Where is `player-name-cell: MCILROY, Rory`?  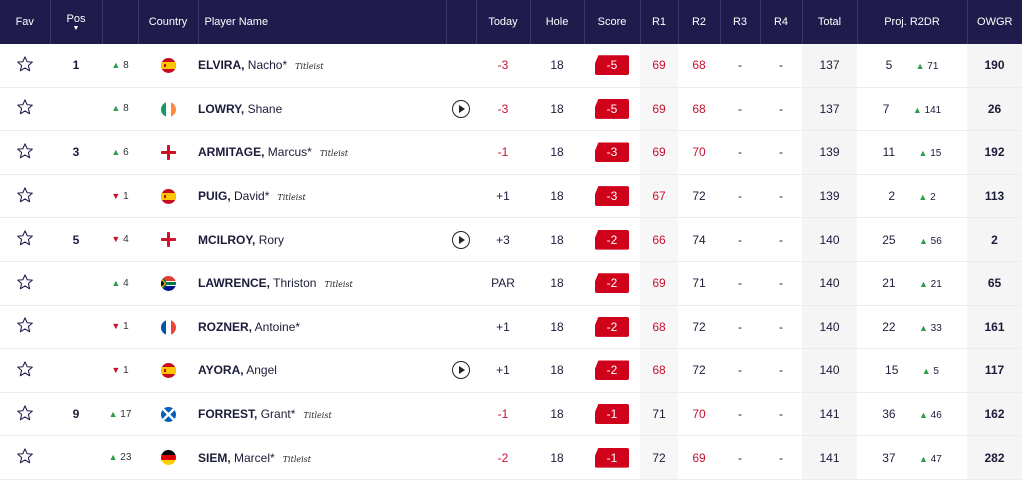
player-name-cell: MCILROY, Rory is located at coordinates (322, 239).